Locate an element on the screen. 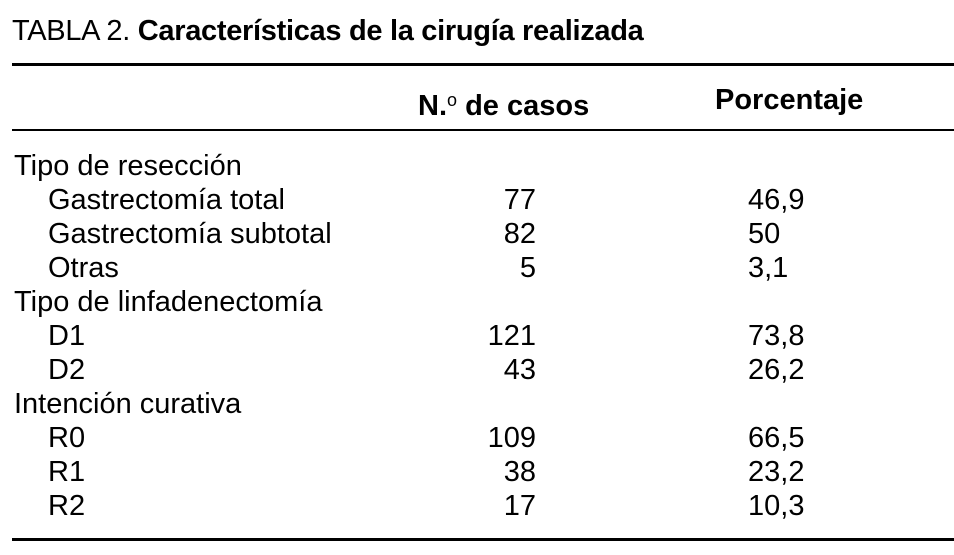  group-label: Tipo de linfadenectomía is located at coordinates (168, 302).